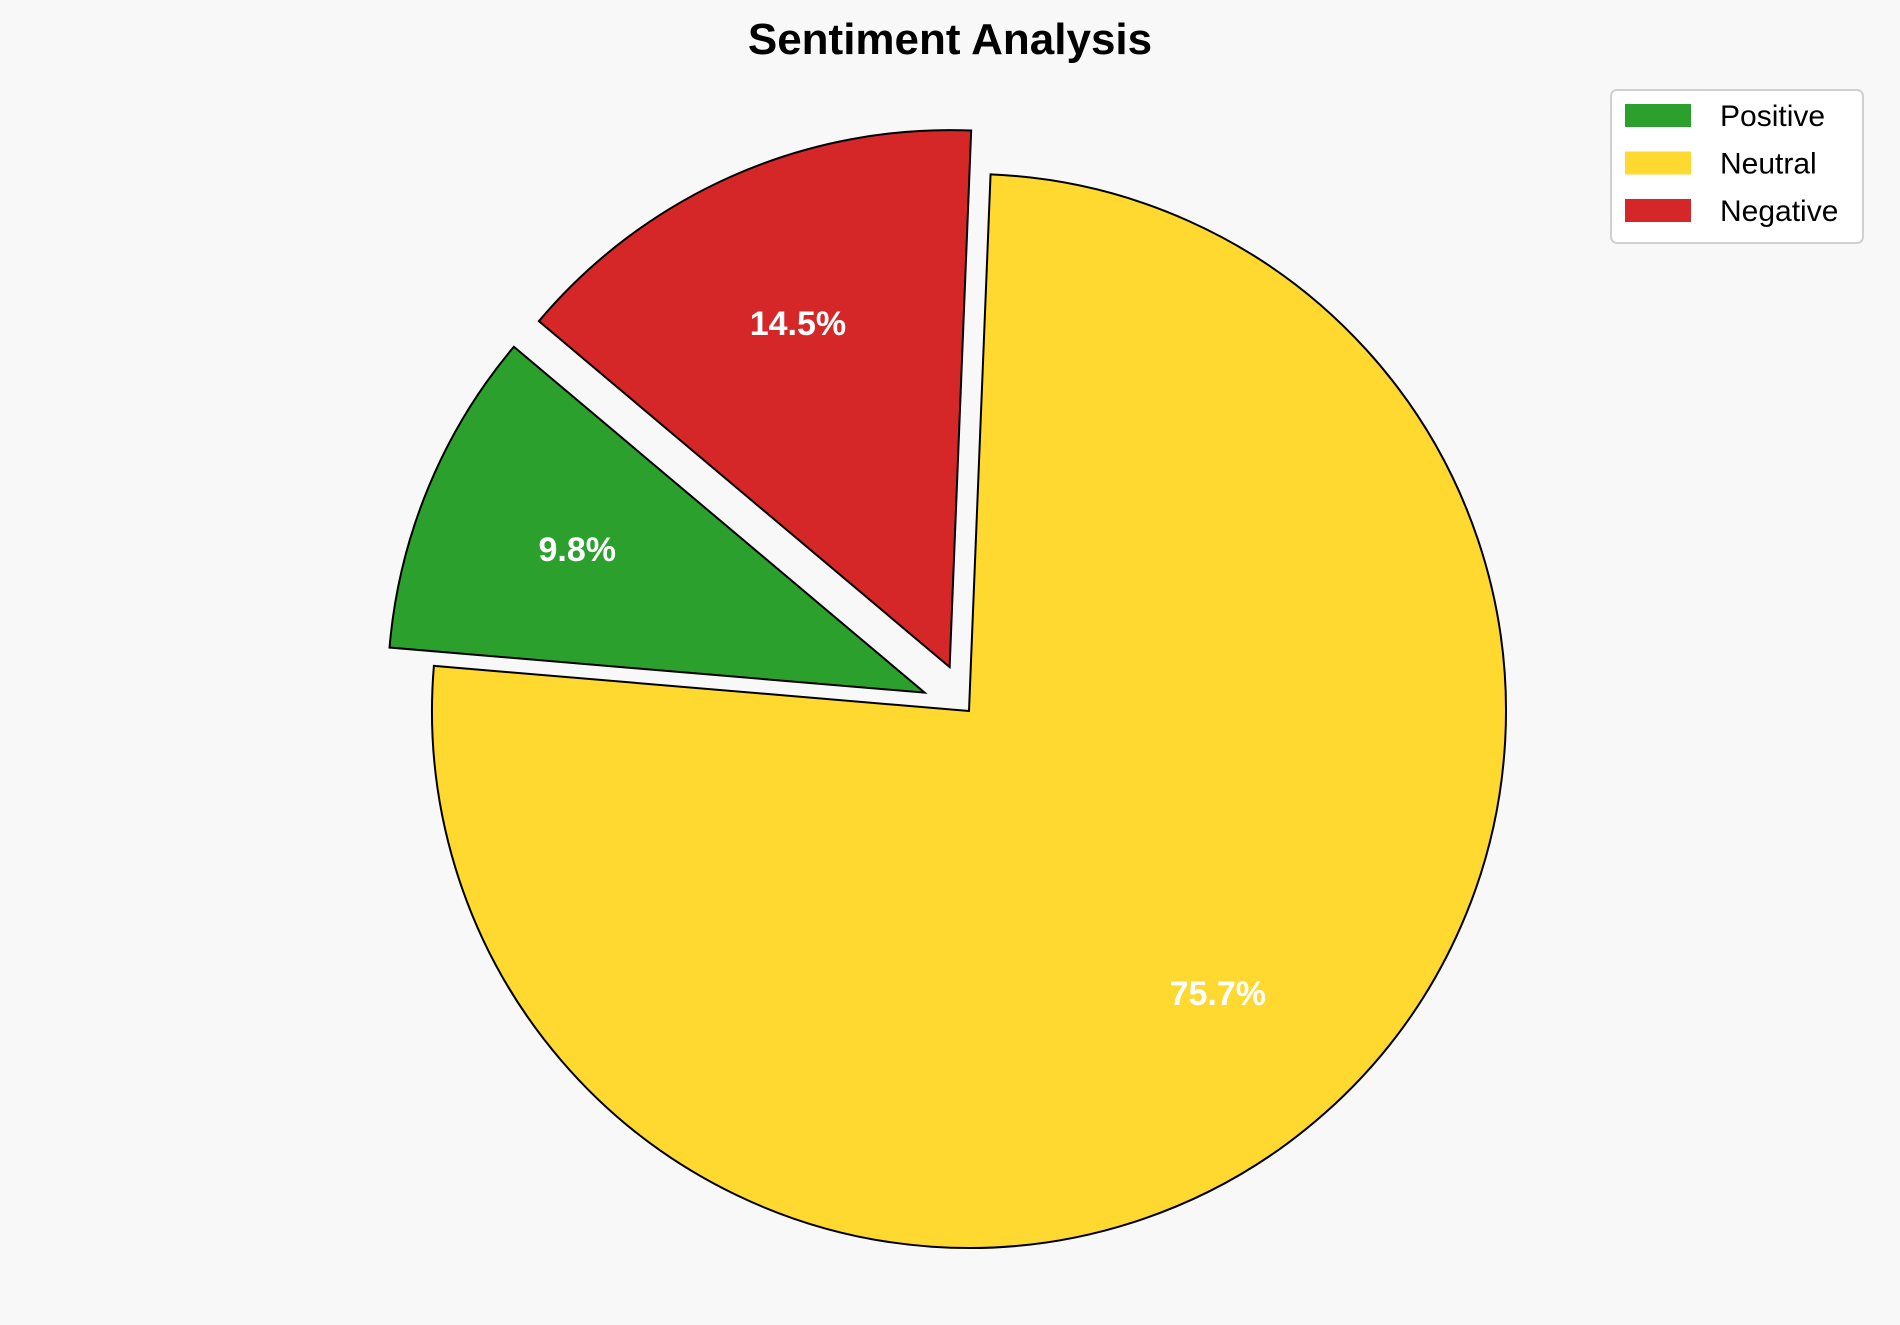  I want to click on legend: Positive Neutral Negative, so click(1737, 166).